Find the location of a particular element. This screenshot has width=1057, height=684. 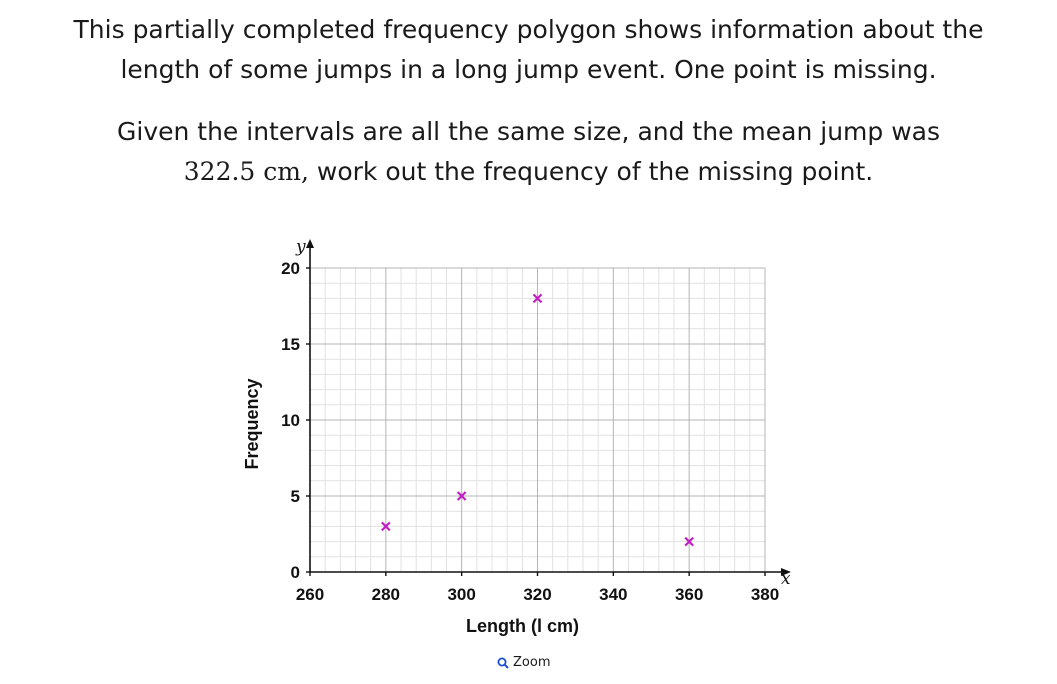

y-tick-label: 20 is located at coordinates (290, 268).